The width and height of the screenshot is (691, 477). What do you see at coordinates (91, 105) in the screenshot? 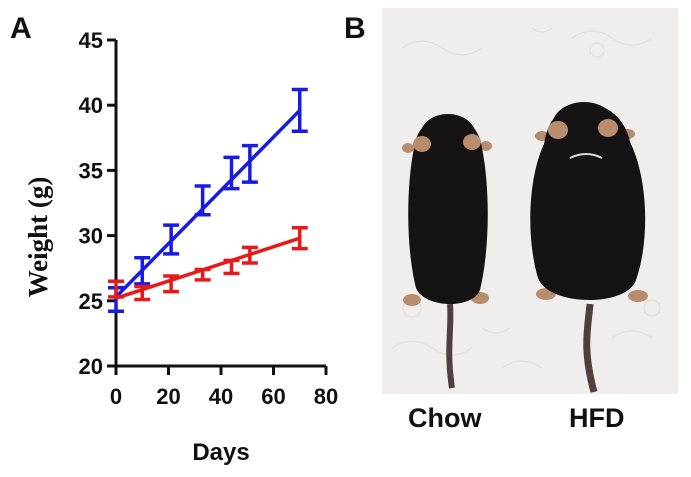
I see `y-tick-label: 40` at bounding box center [91, 105].